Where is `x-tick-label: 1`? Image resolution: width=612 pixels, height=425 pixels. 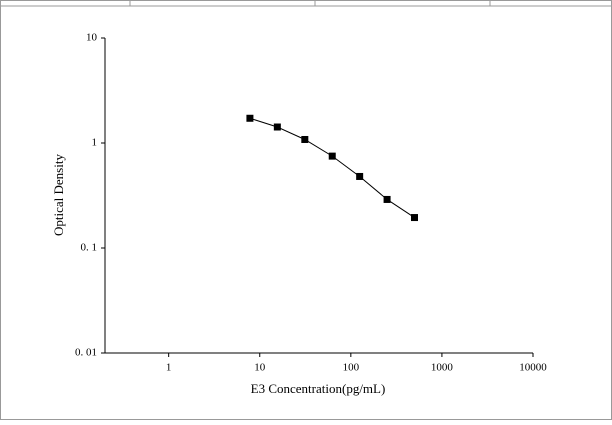
x-tick-label: 1 is located at coordinates (169, 368).